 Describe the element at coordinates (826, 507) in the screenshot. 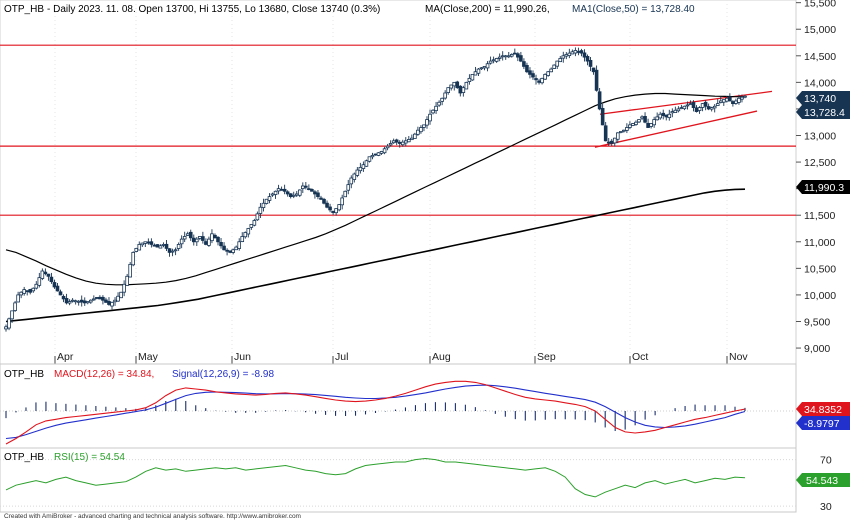

I see `rsi-tick-label: 30` at that location.